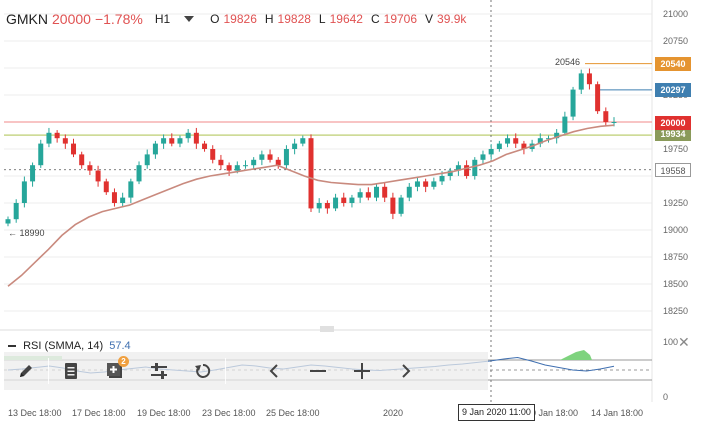  I want to click on price-tick: 19000, so click(676, 230).